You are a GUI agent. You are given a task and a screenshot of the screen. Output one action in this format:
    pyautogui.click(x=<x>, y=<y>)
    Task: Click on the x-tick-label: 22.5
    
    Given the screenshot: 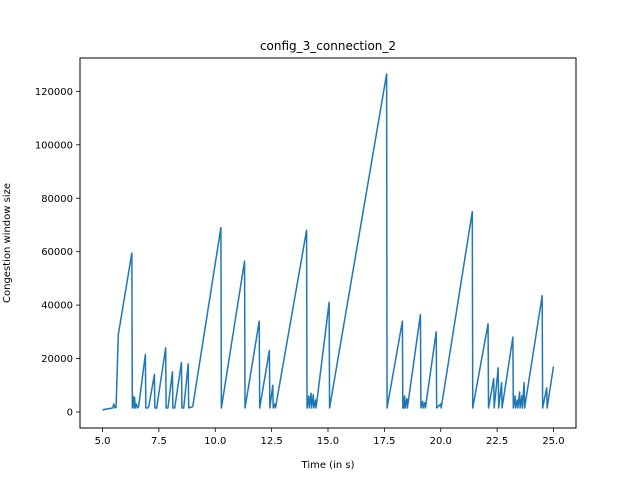 What is the action you would take?
    pyautogui.click(x=497, y=441)
    